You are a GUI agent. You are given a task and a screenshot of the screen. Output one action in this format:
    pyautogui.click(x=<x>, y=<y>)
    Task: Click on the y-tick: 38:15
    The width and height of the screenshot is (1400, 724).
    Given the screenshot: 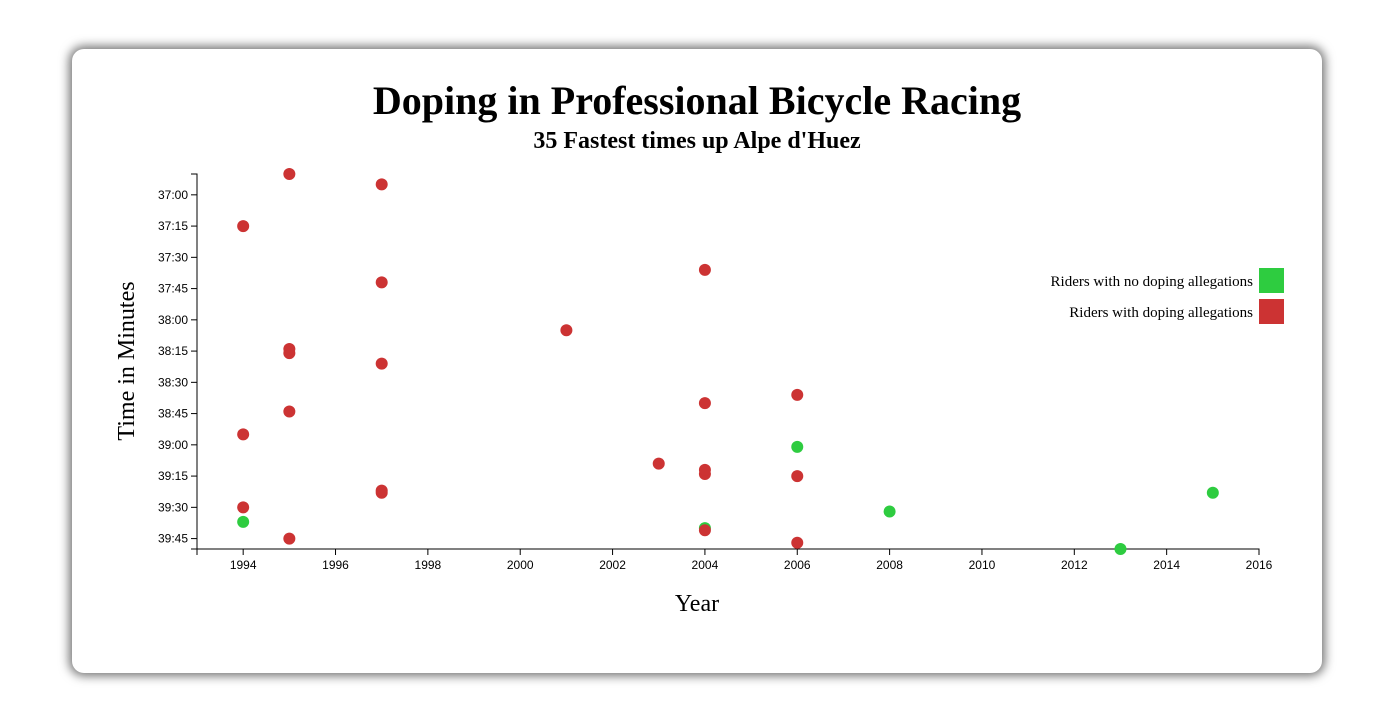 What is the action you would take?
    pyautogui.click(x=177, y=351)
    